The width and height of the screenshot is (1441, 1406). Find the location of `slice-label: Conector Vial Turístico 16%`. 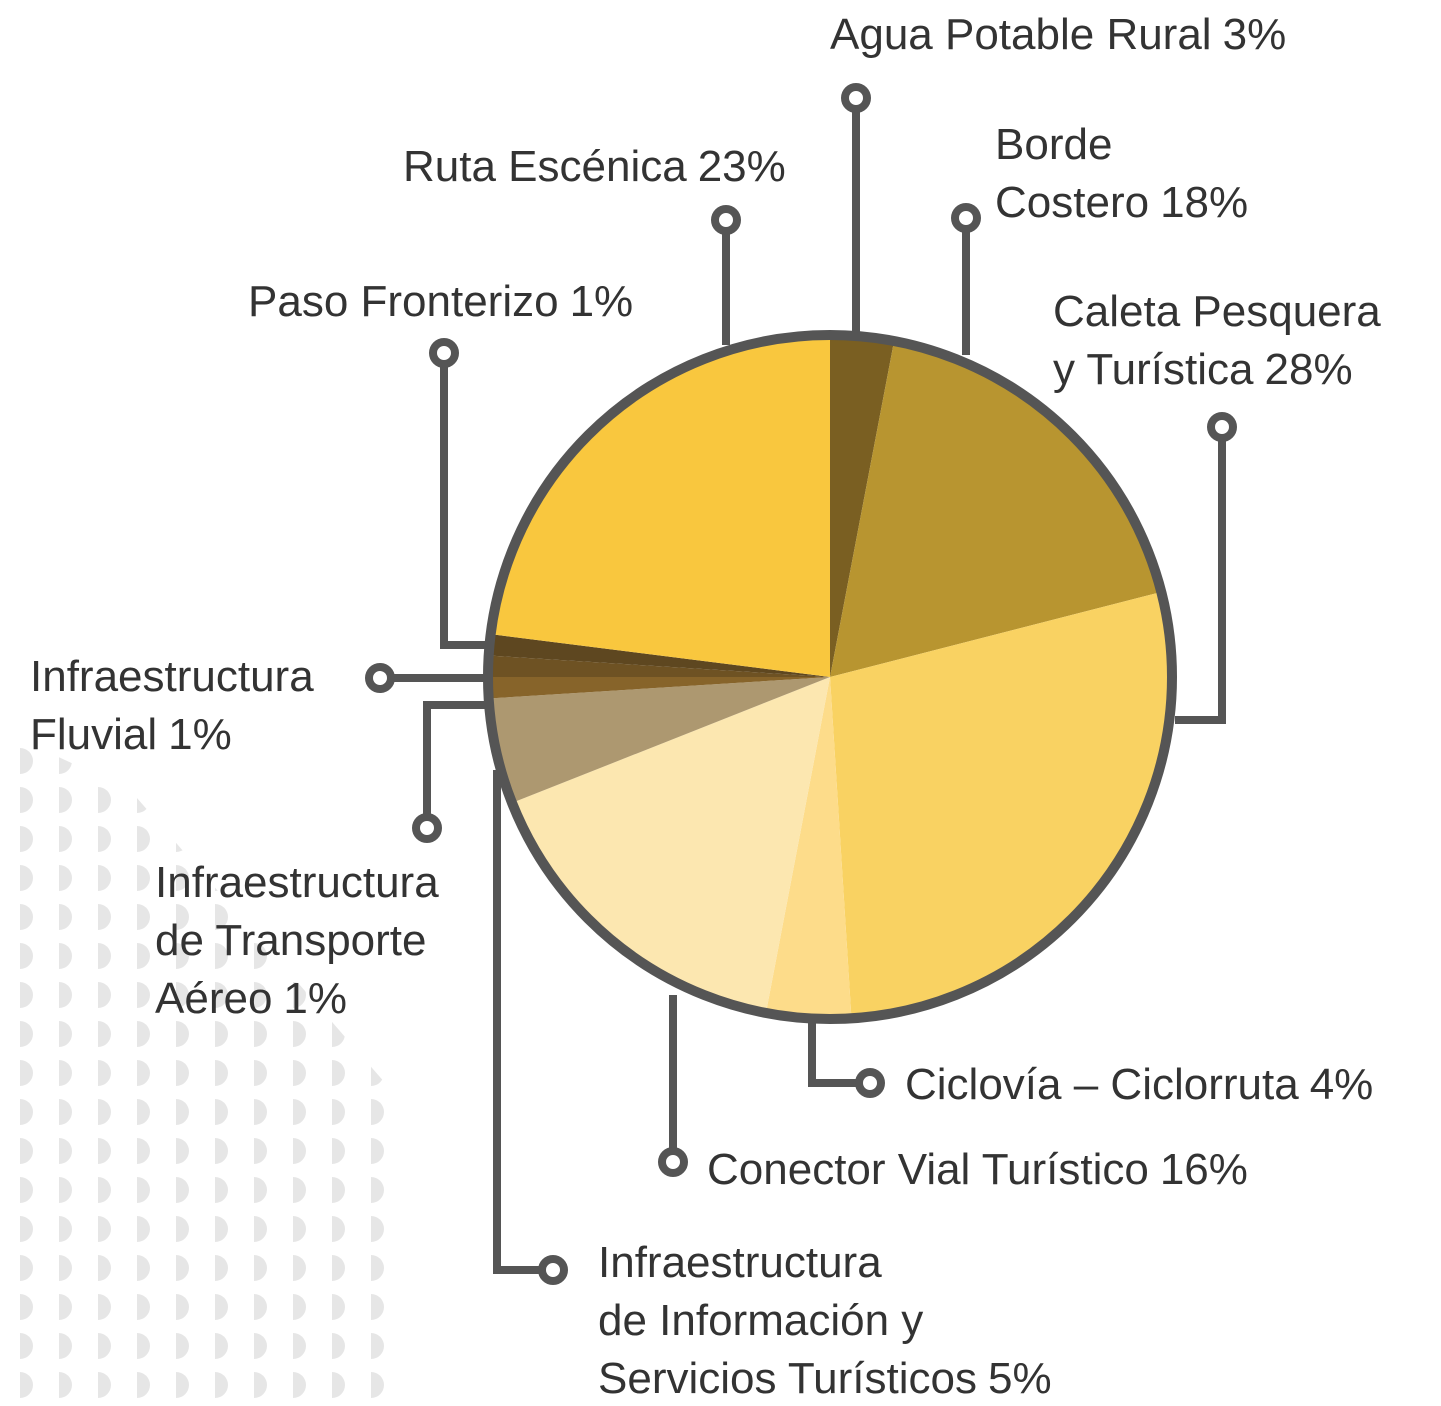

slice-label: Conector Vial Turístico 16% is located at coordinates (977, 1170).